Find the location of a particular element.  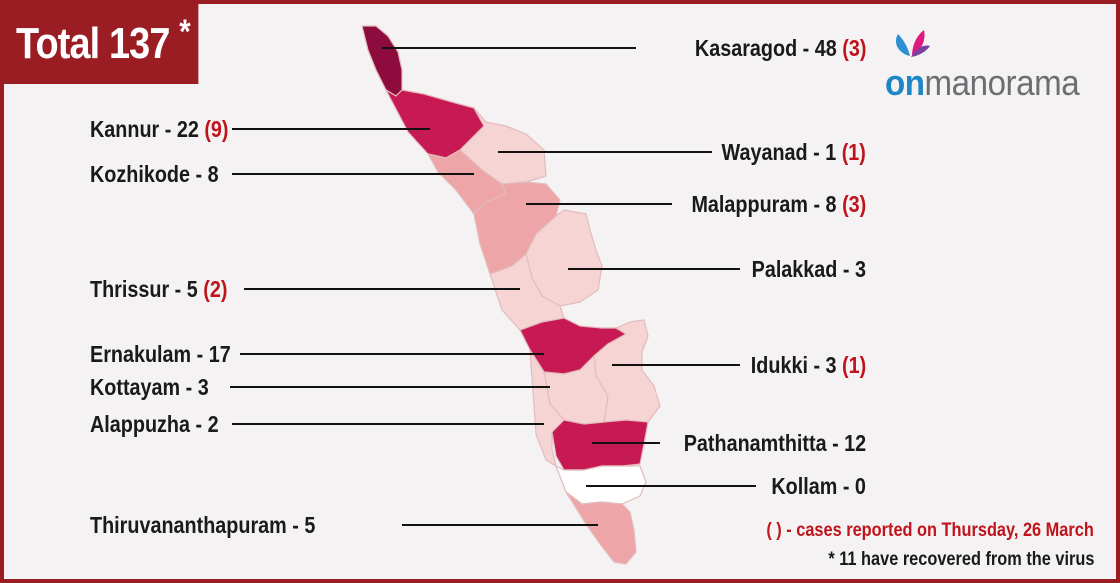

district-name: Kottayam is located at coordinates (135, 387).